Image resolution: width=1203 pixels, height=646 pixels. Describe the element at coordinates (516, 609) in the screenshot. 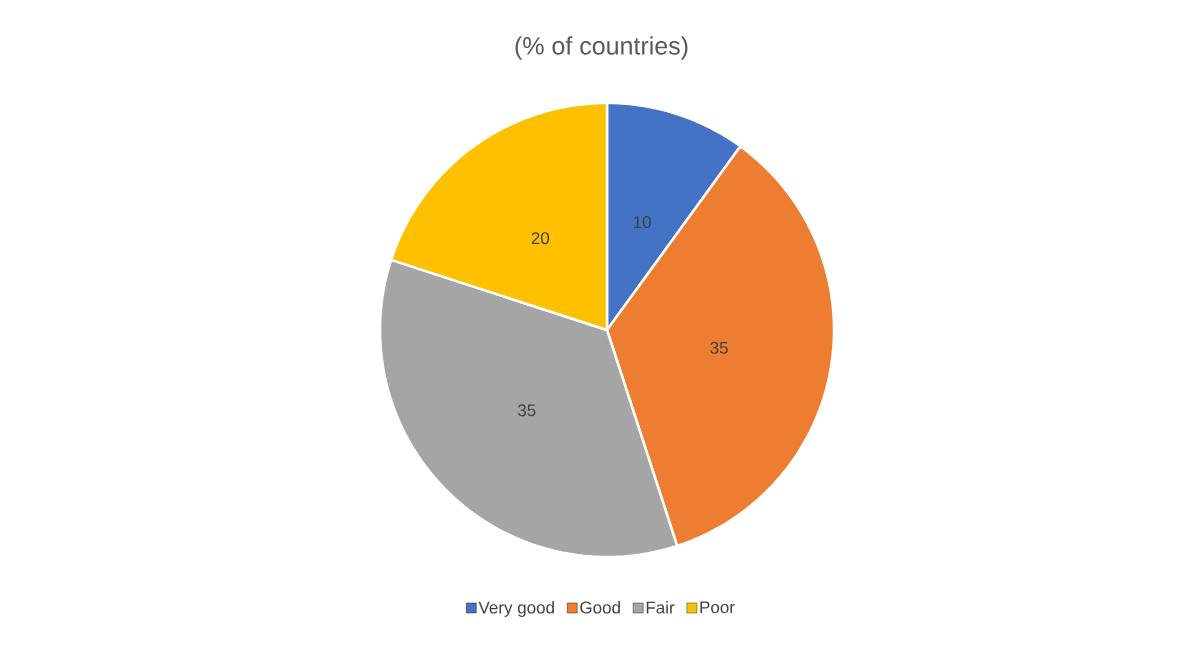

I see `legend-label: Very good` at that location.